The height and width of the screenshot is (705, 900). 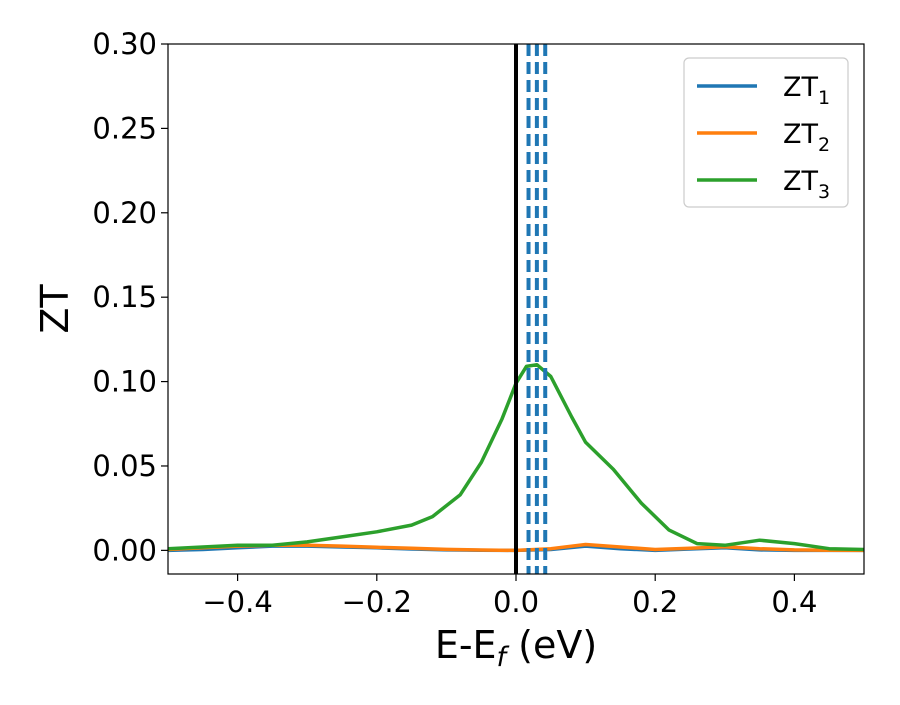 What do you see at coordinates (124, 550) in the screenshot?
I see `y-tick-label: 0.00` at bounding box center [124, 550].